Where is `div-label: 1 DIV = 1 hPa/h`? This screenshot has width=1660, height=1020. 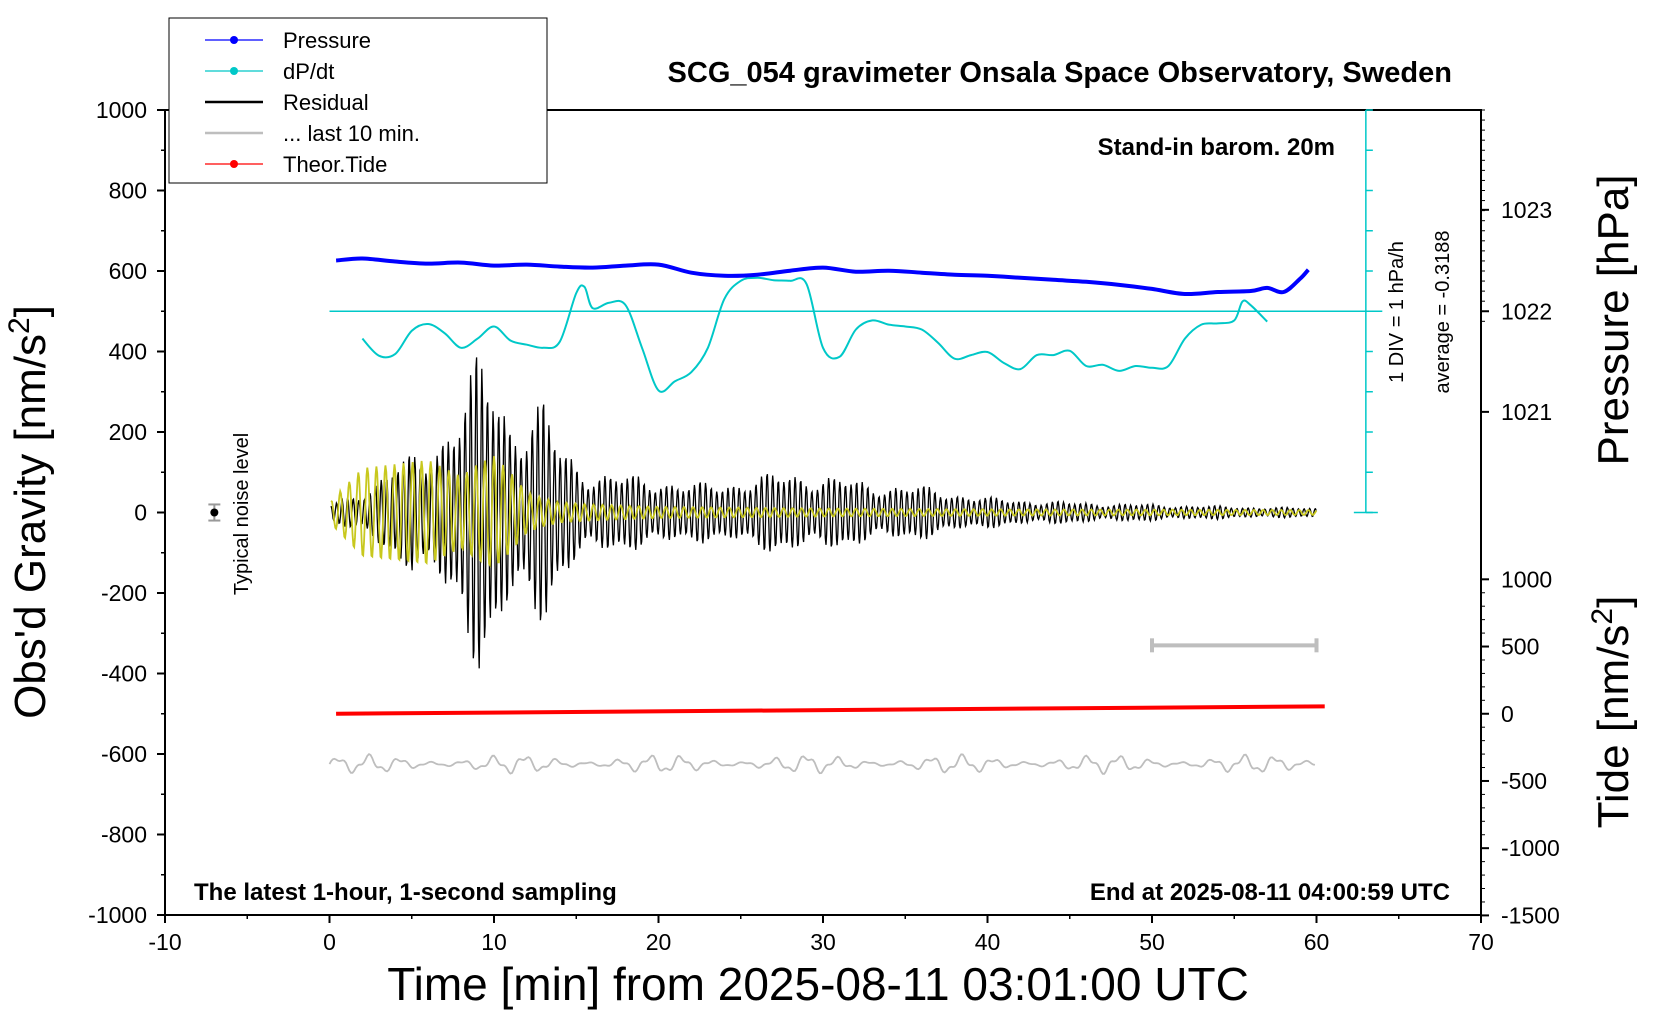 div-label: 1 DIV = 1 hPa/h is located at coordinates (1397, 312).